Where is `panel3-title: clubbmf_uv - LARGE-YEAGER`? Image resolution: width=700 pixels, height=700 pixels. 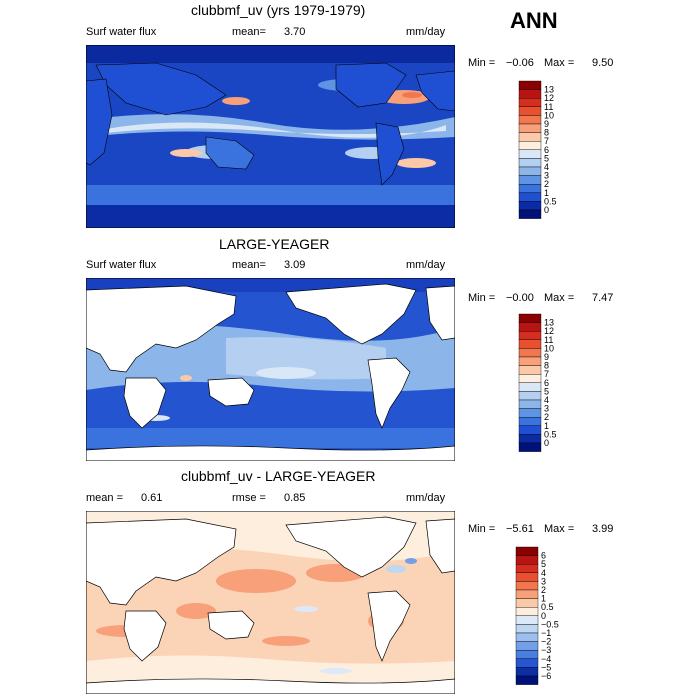 panel3-title: clubbmf_uv - LARGE-YEAGER is located at coordinates (278, 476).